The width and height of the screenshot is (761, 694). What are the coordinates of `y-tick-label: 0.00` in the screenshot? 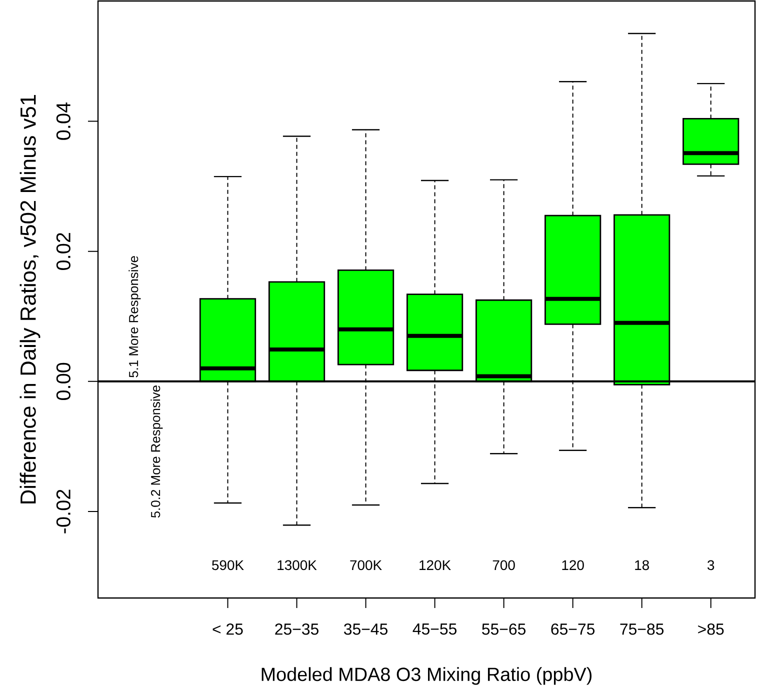 It's located at (63, 381).